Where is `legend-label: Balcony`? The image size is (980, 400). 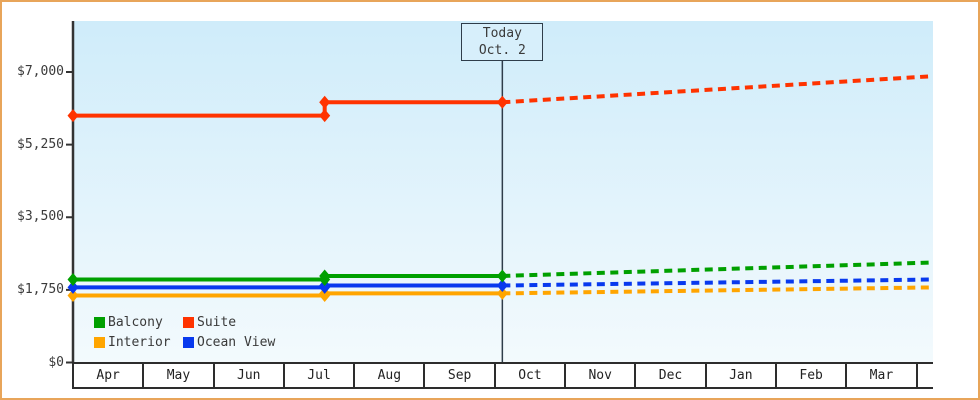
legend-label: Balcony is located at coordinates (135, 322).